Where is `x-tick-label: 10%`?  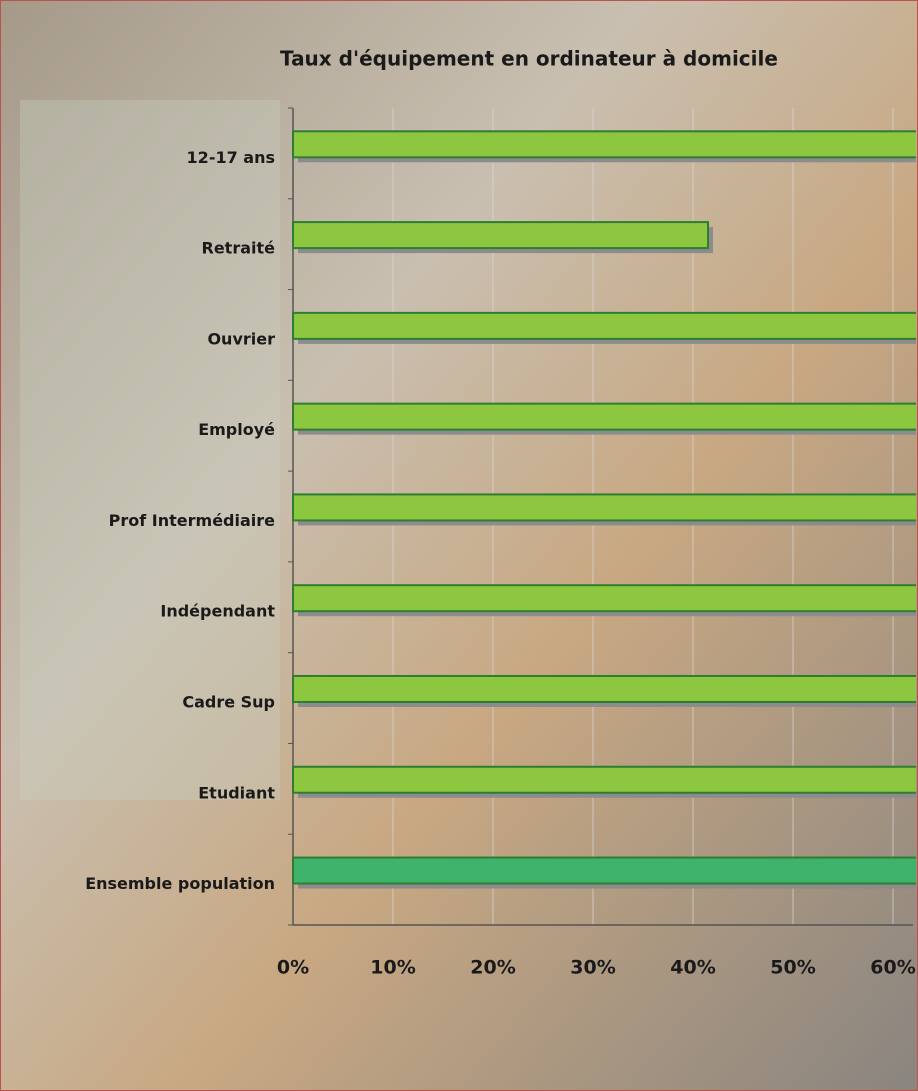
x-tick-label: 10% is located at coordinates (392, 968).